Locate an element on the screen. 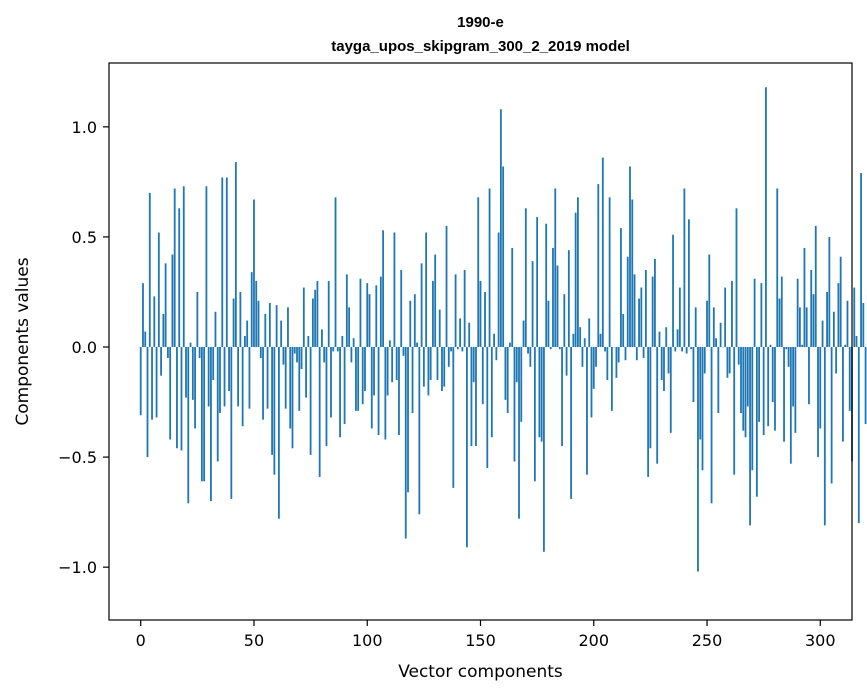 This screenshot has width=867, height=696. x-tick-label: 200 is located at coordinates (593, 640).